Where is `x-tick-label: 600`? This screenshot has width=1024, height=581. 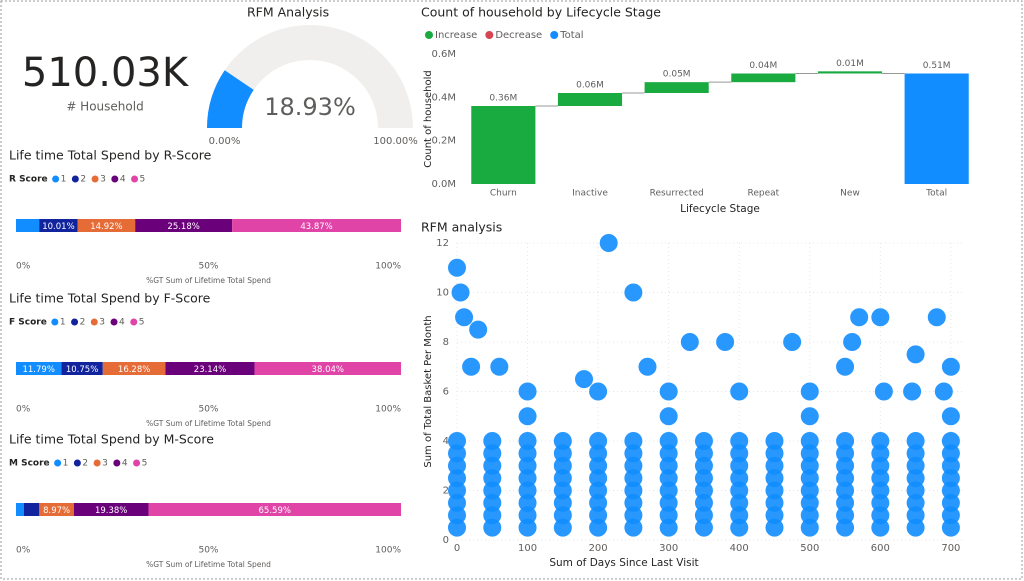
x-tick-label: 600 is located at coordinates (880, 548).